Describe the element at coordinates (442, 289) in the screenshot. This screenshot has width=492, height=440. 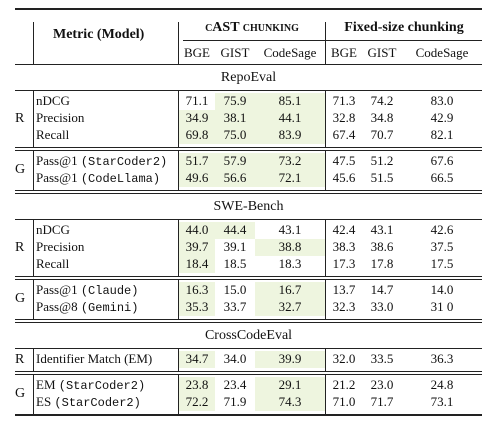
I see `fixed-value: 14.0` at that location.